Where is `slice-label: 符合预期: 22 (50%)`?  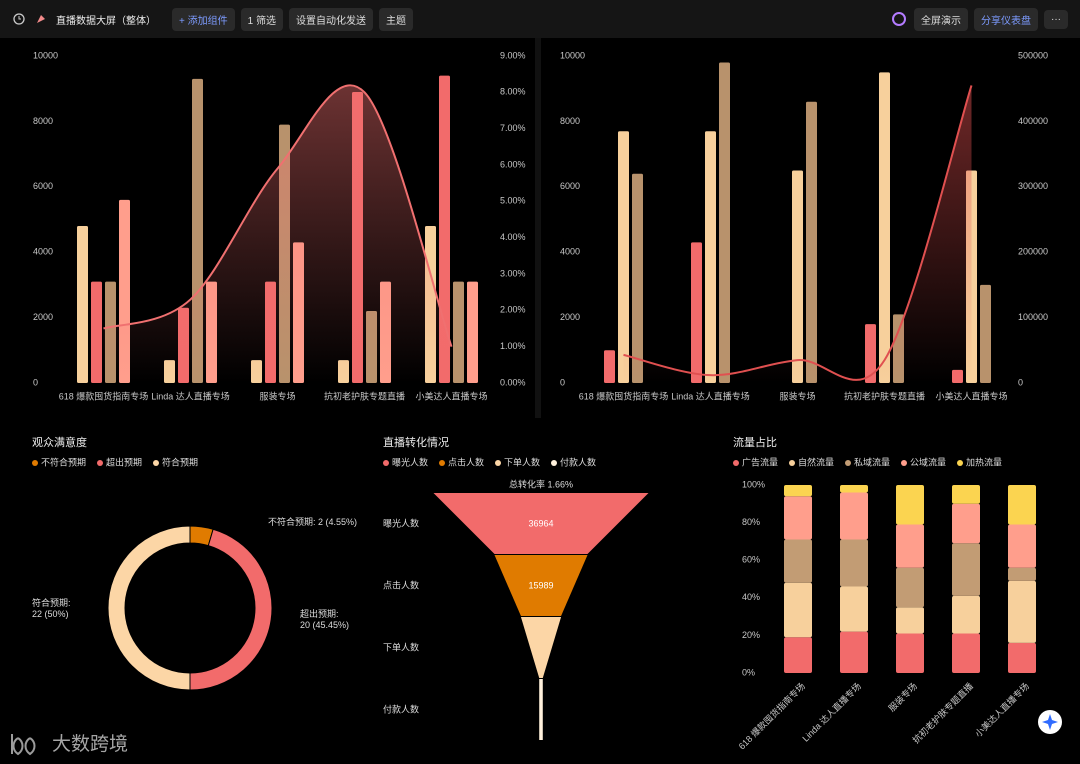 slice-label: 符合预期: 22 (50%) is located at coordinates (51, 608).